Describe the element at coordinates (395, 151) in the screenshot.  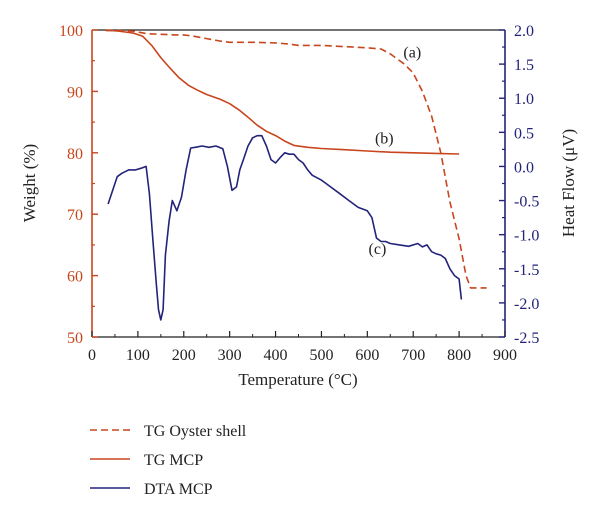
I see `annotation-layer: (a) (b) (c)` at that location.